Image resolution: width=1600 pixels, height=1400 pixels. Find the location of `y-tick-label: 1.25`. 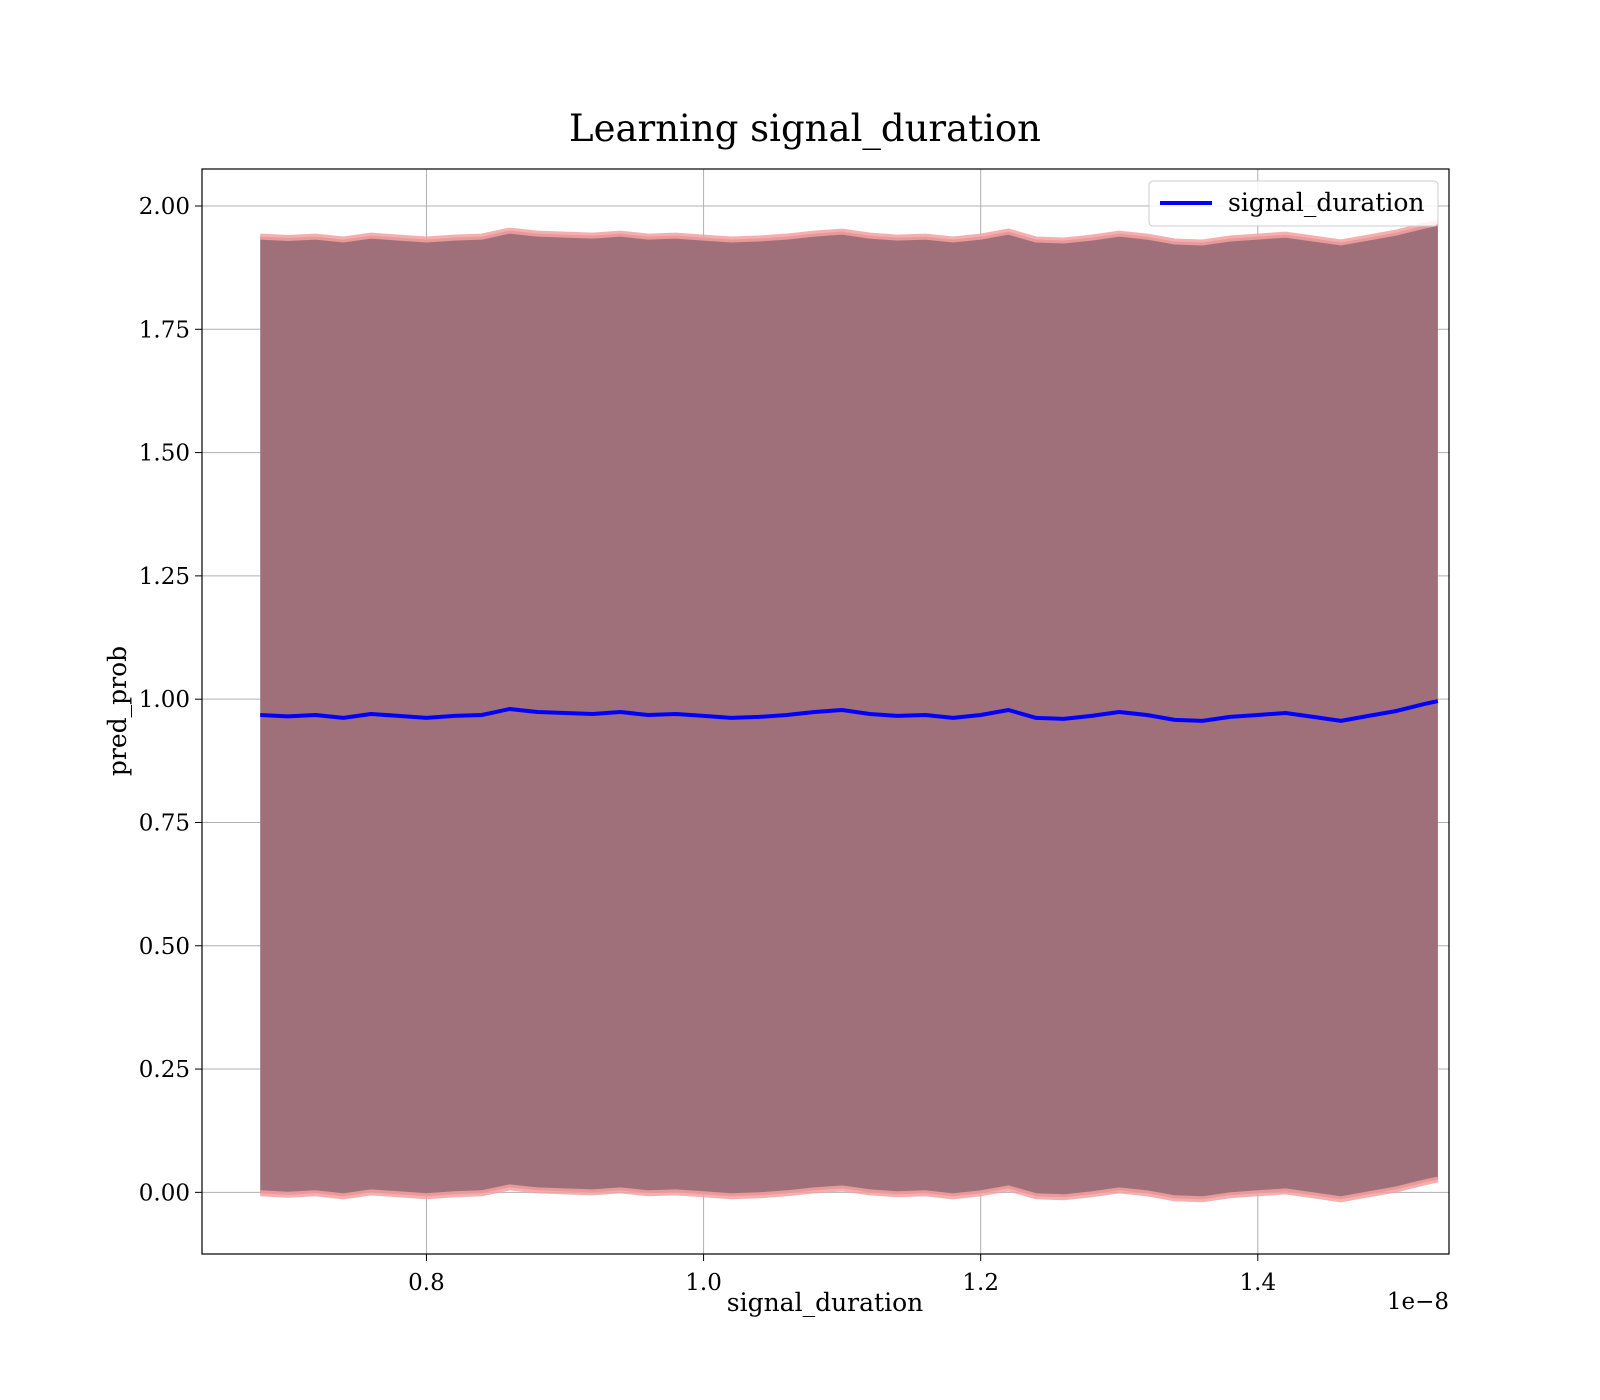

y-tick-label: 1.25 is located at coordinates (164, 577).